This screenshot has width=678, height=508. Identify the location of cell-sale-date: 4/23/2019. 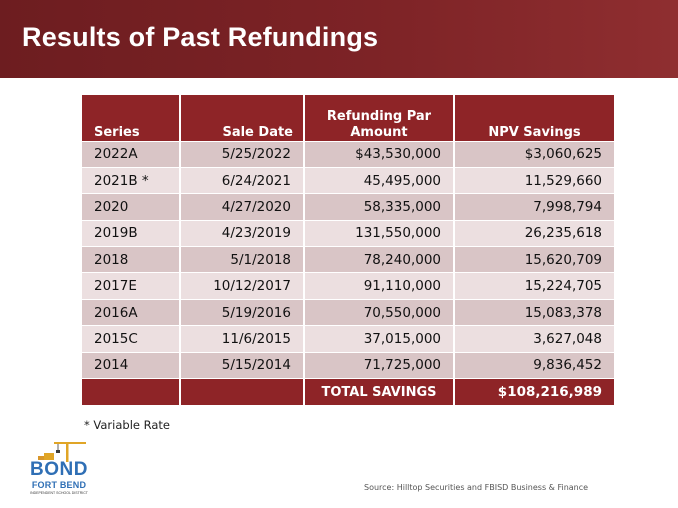
(242, 234).